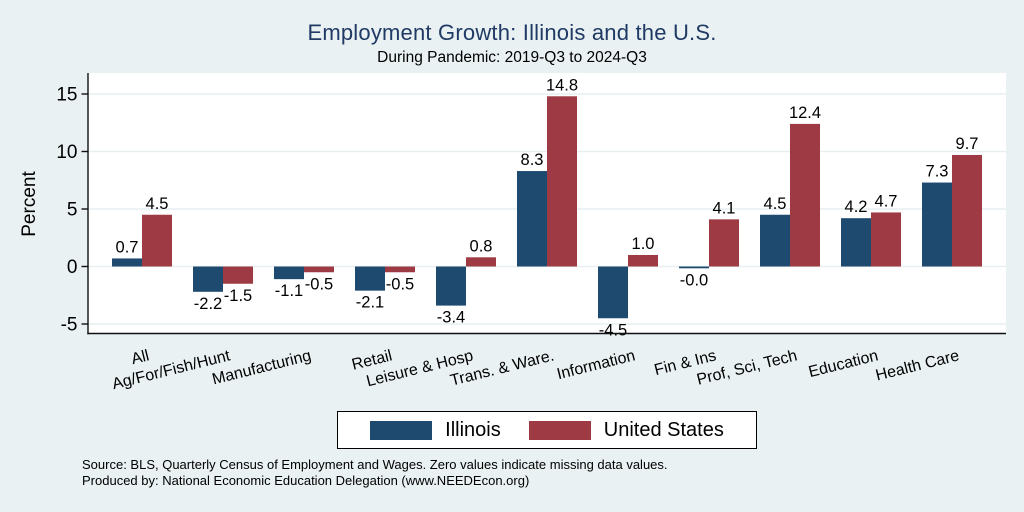 The width and height of the screenshot is (1024, 512). Describe the element at coordinates (967, 144) in the screenshot. I see `value-label: 9.7` at that location.